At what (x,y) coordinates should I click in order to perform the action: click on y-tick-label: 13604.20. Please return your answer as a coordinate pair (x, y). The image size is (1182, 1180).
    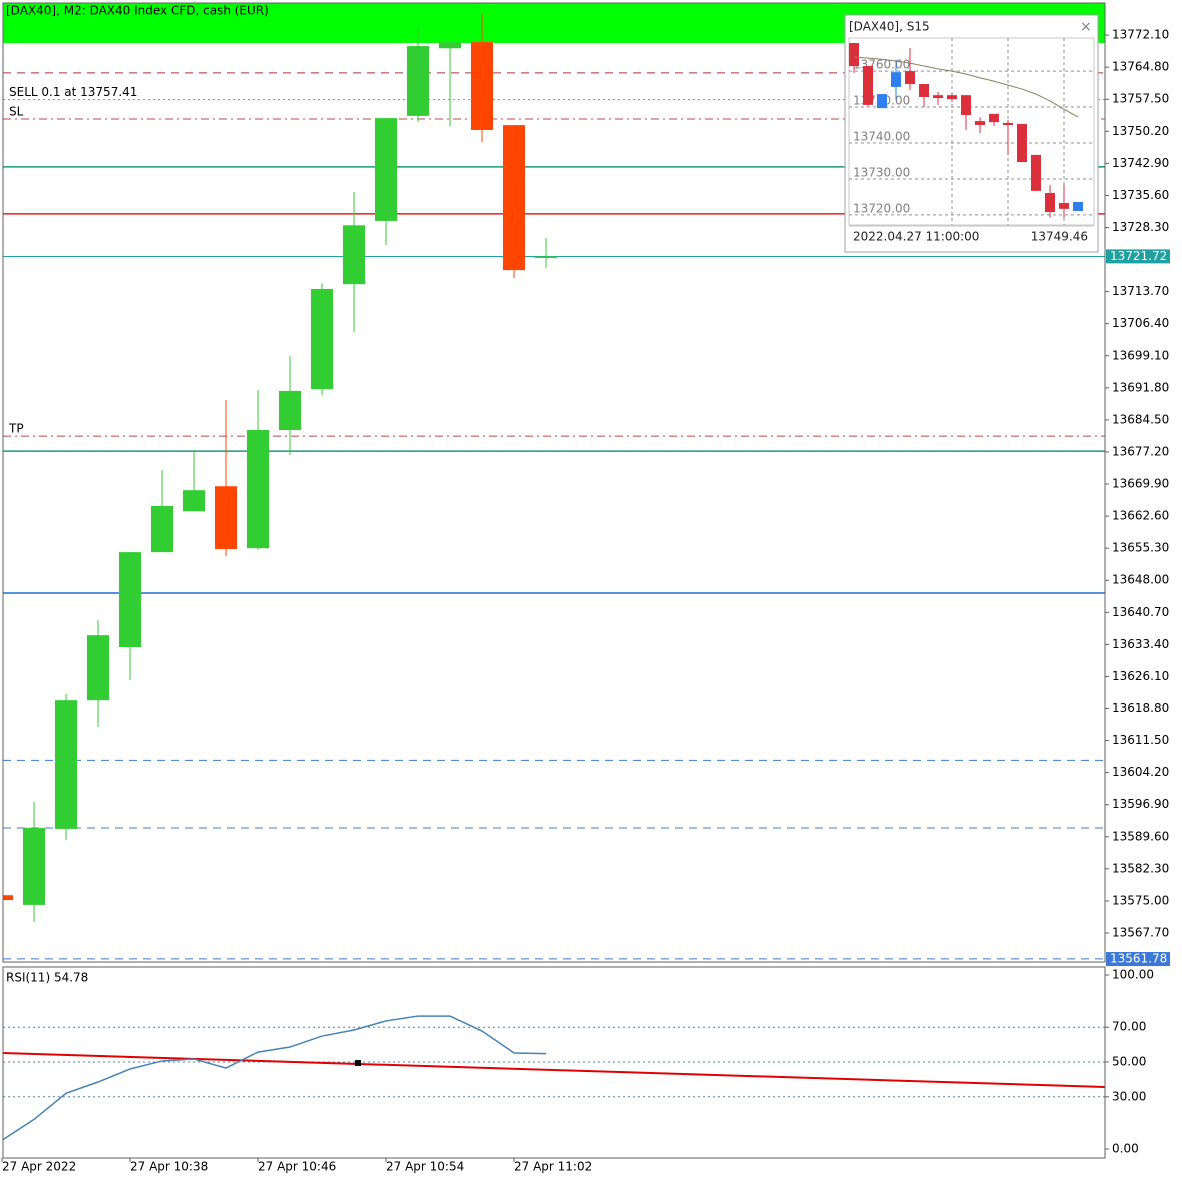
    Looking at the image, I should click on (1140, 772).